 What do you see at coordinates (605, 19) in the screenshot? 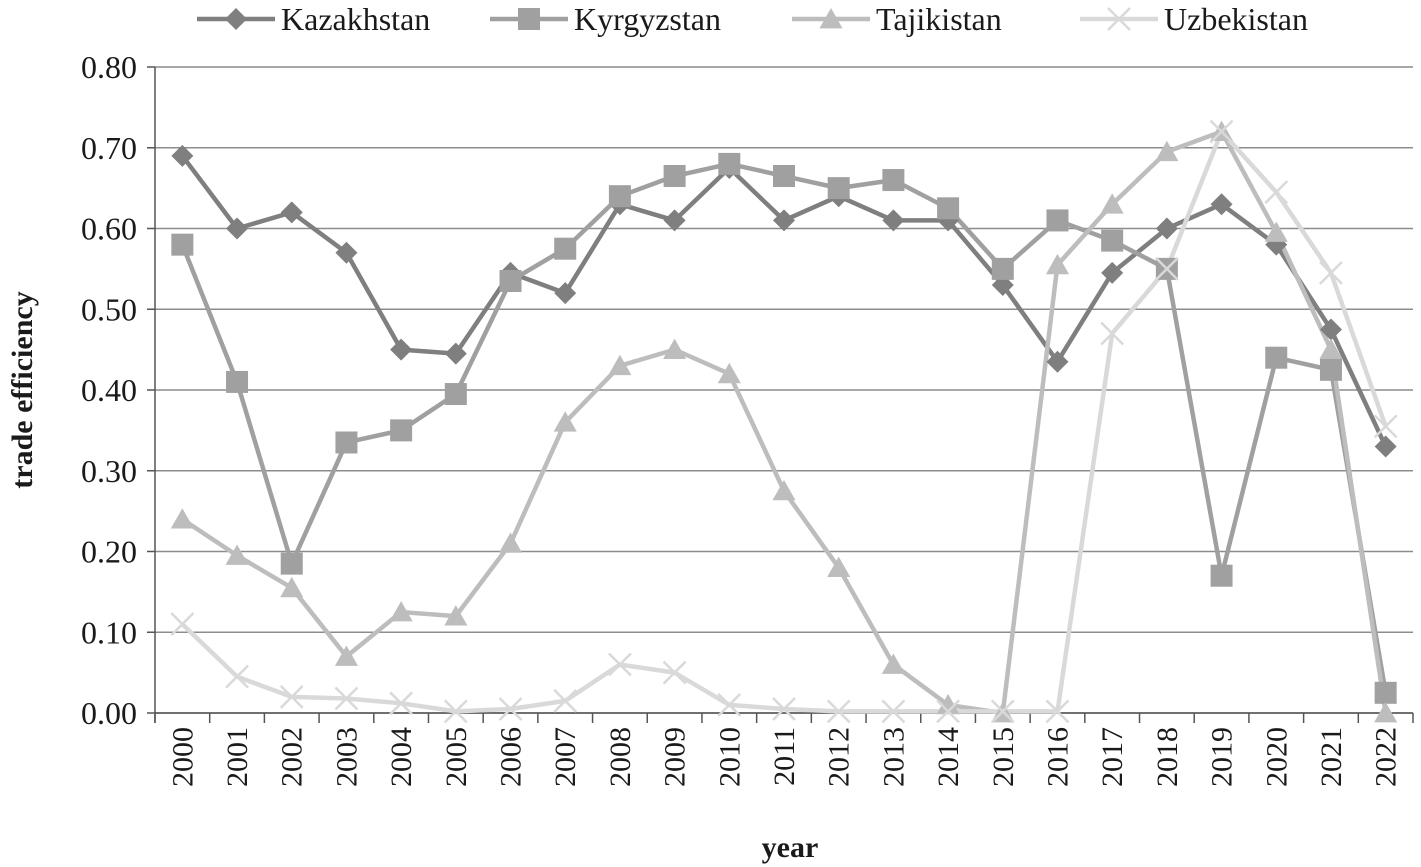
I see `legend-item-kyrgyzstan: Kyrgyzstan` at bounding box center [605, 19].